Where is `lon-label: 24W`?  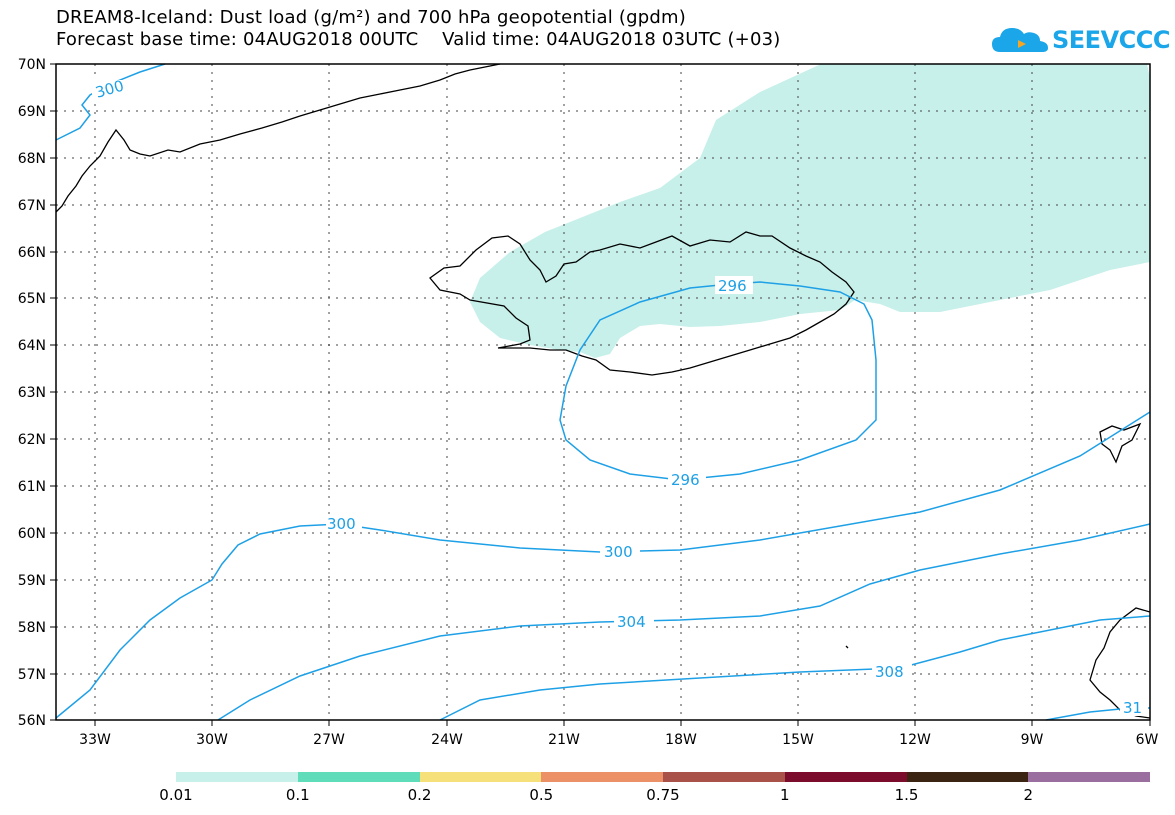 lon-label: 24W is located at coordinates (447, 740).